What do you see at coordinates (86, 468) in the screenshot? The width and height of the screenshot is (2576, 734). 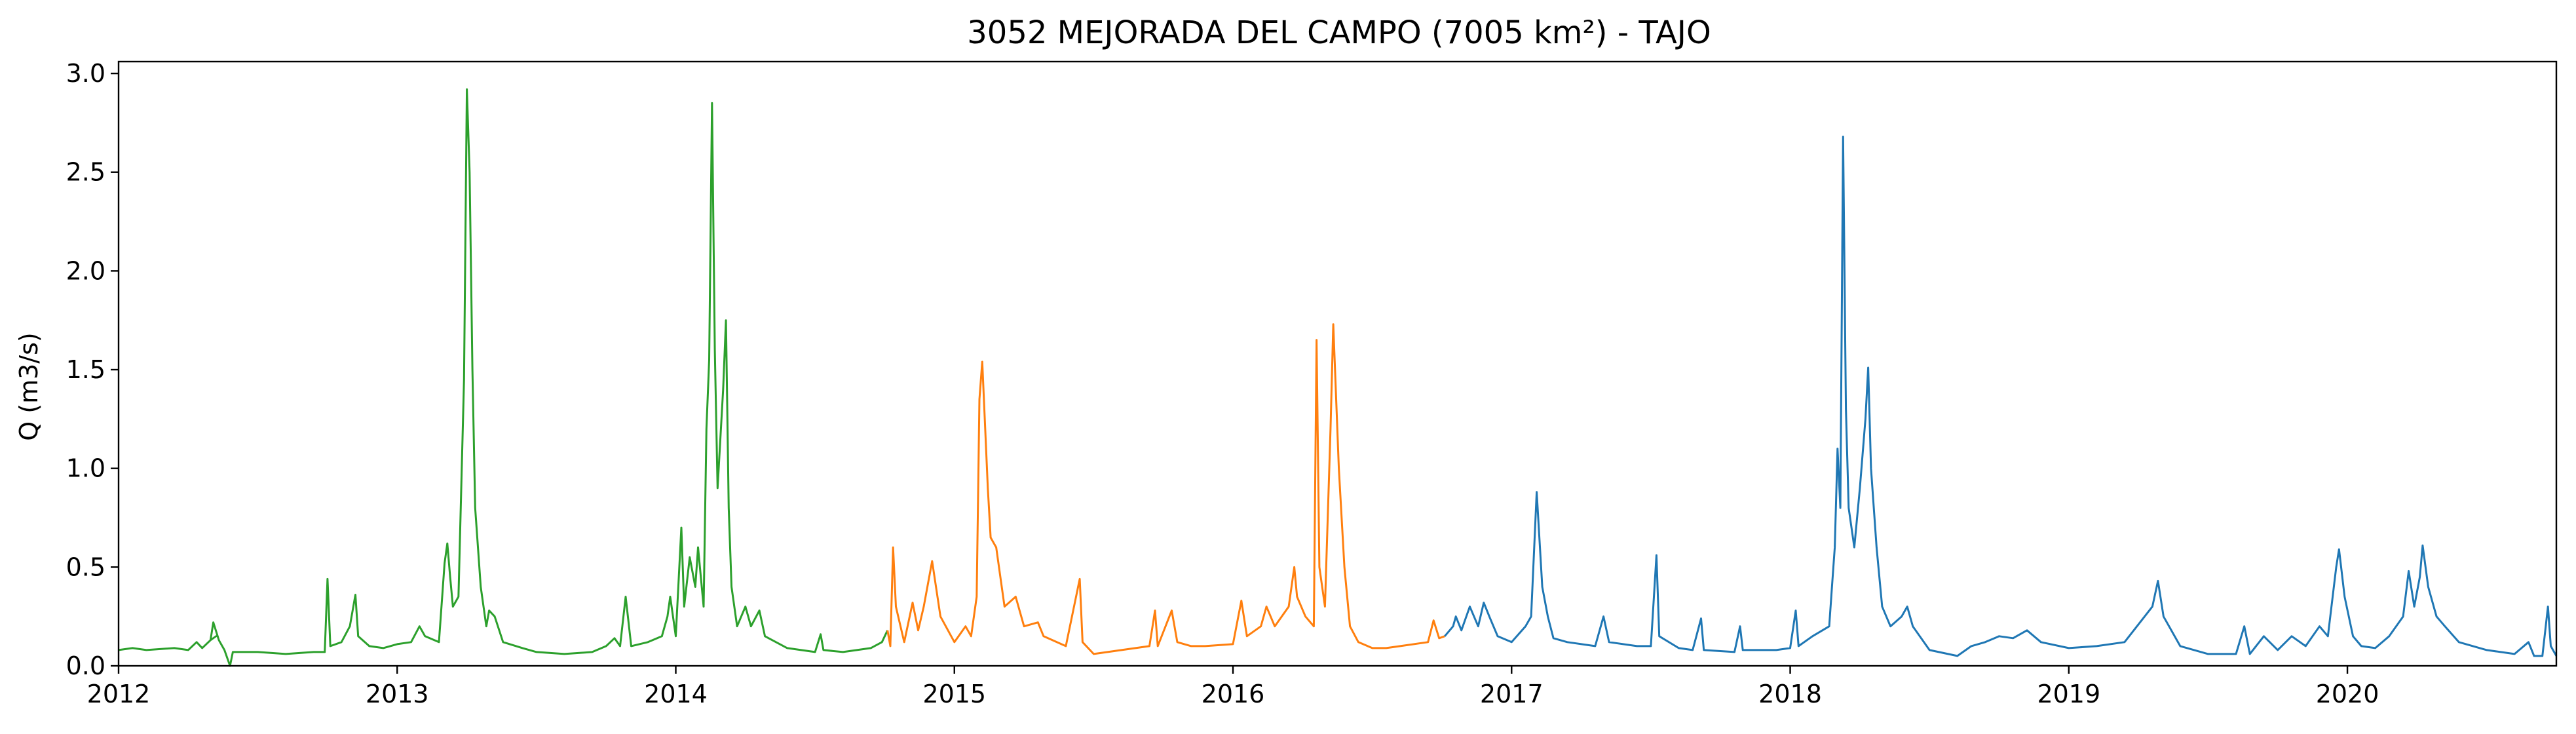 I see `y-tick-label: 1.0` at bounding box center [86, 468].